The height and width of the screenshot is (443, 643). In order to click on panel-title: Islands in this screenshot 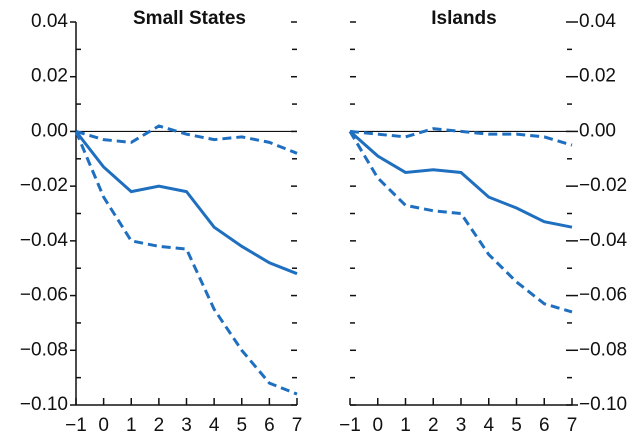, I will do `click(463, 18)`.